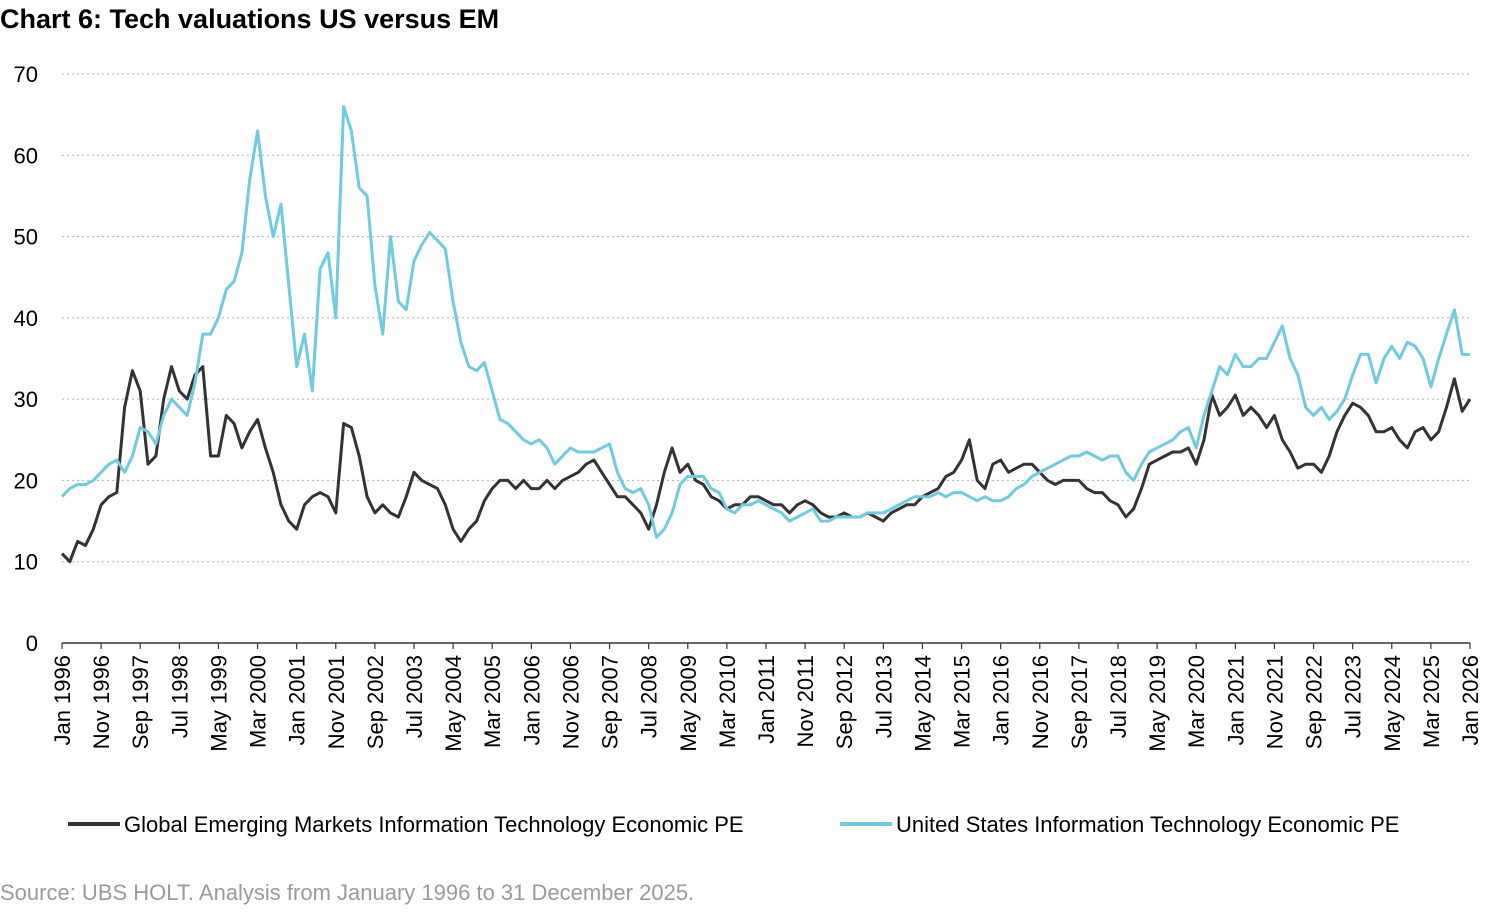 The height and width of the screenshot is (913, 1500). What do you see at coordinates (766, 699) in the screenshot?
I see `x-tick-label: Jan 2011` at bounding box center [766, 699].